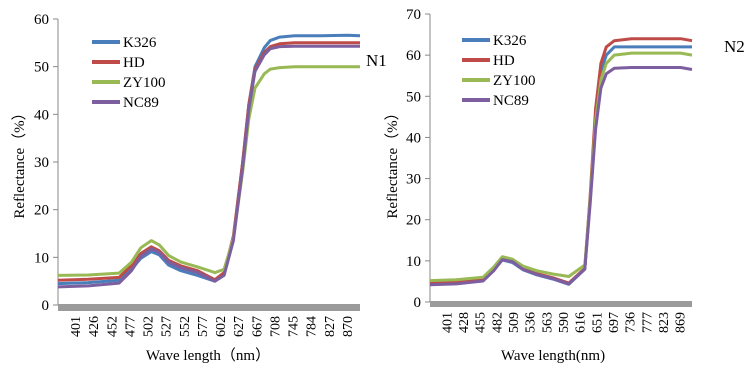 This screenshot has height=372, width=749. I want to click on x-tick-label: 745, so click(294, 326).